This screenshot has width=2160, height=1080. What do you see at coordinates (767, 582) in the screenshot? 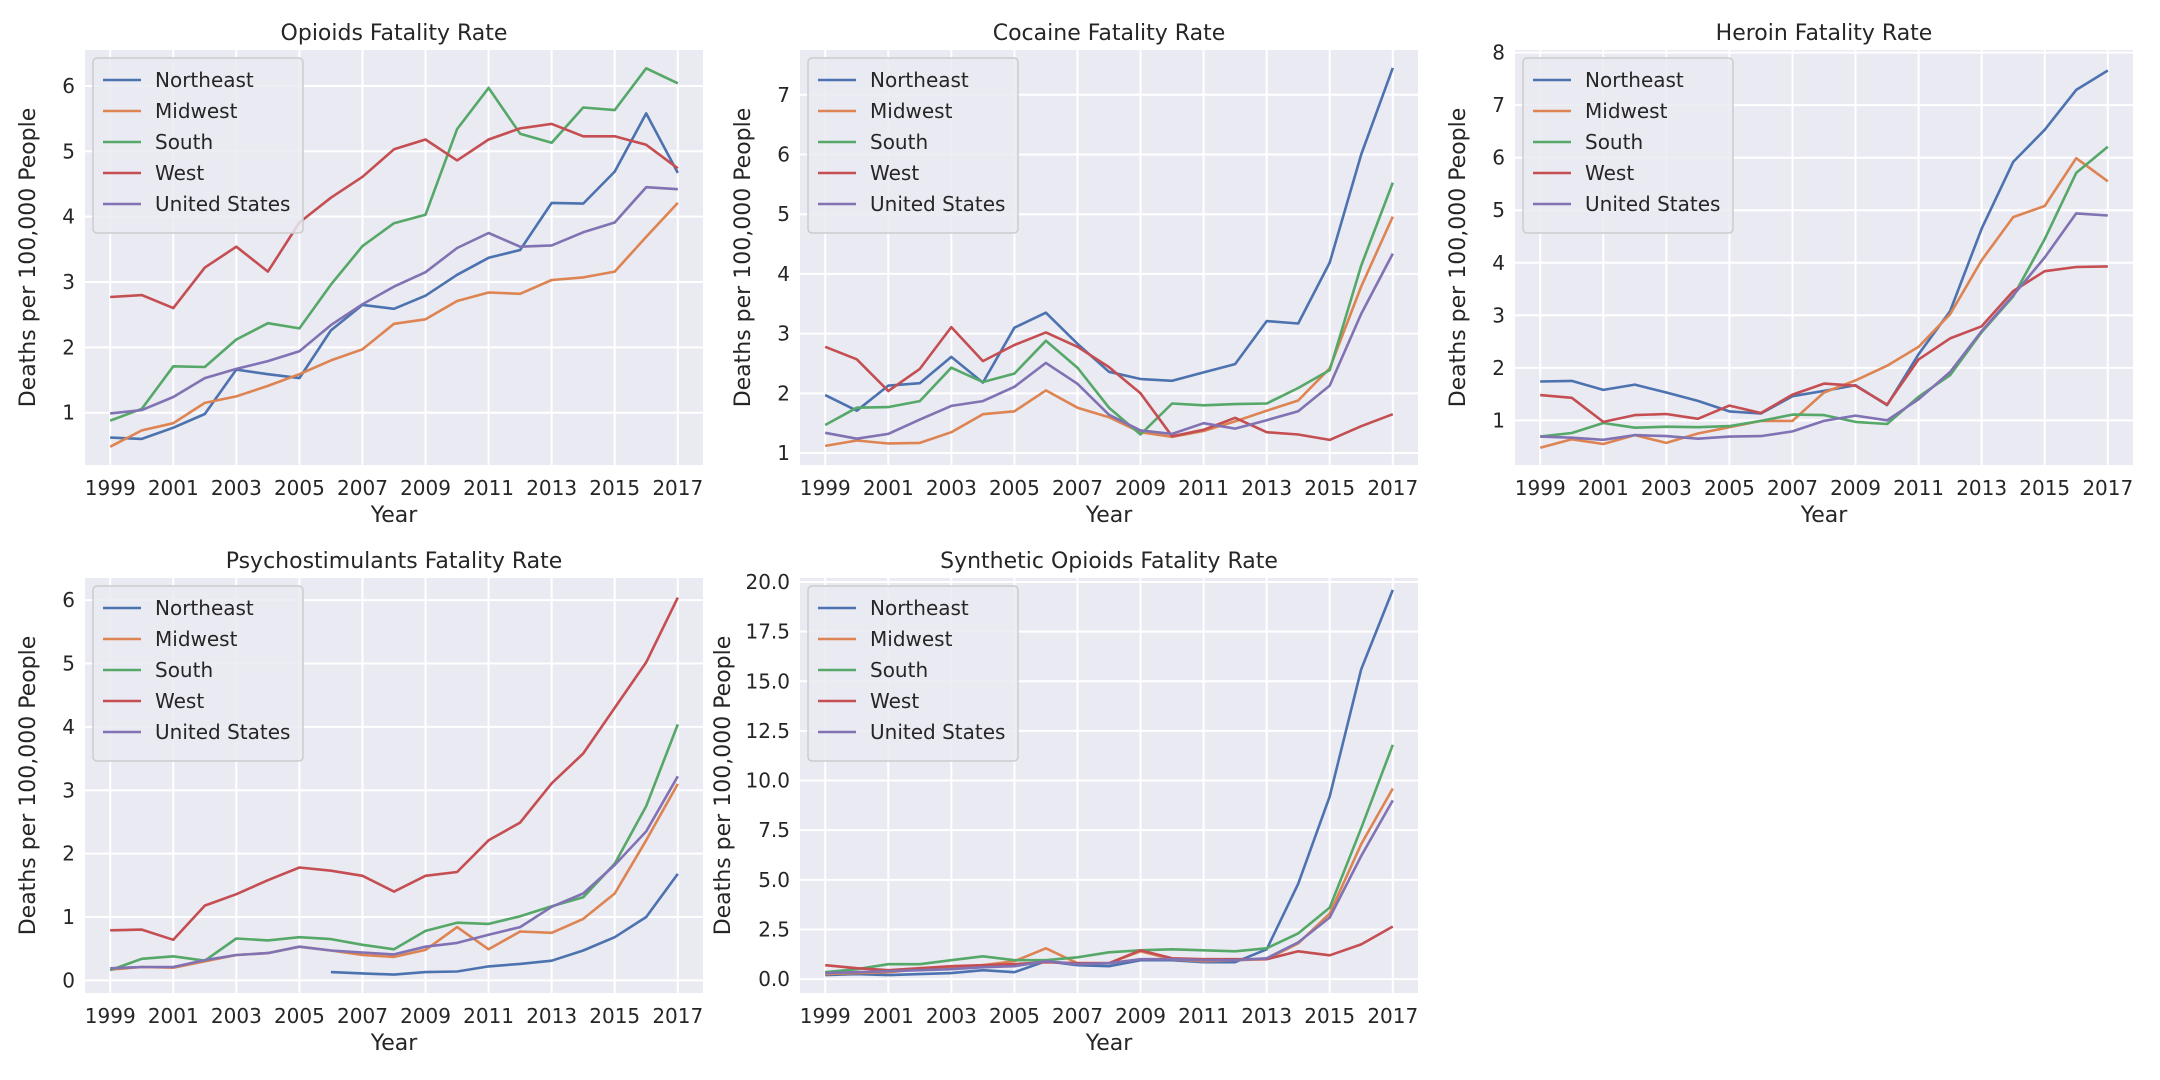
I see `y-tick-label: 20.0` at bounding box center [767, 582].